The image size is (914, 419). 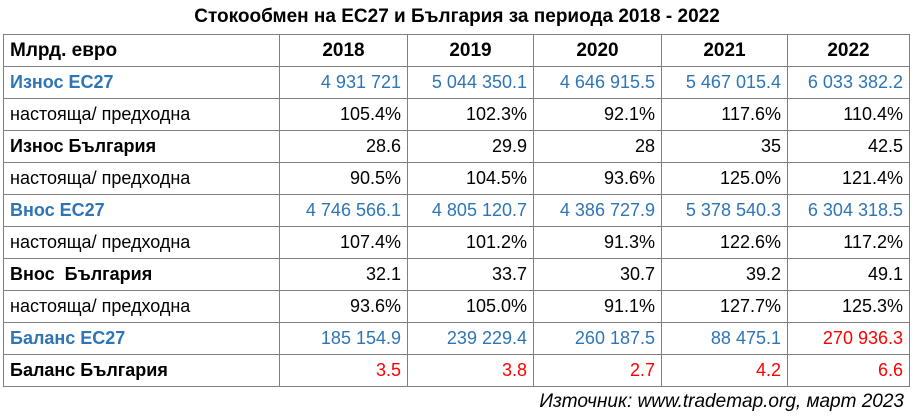 I want to click on header-year-2019: 2019, so click(x=470, y=50).